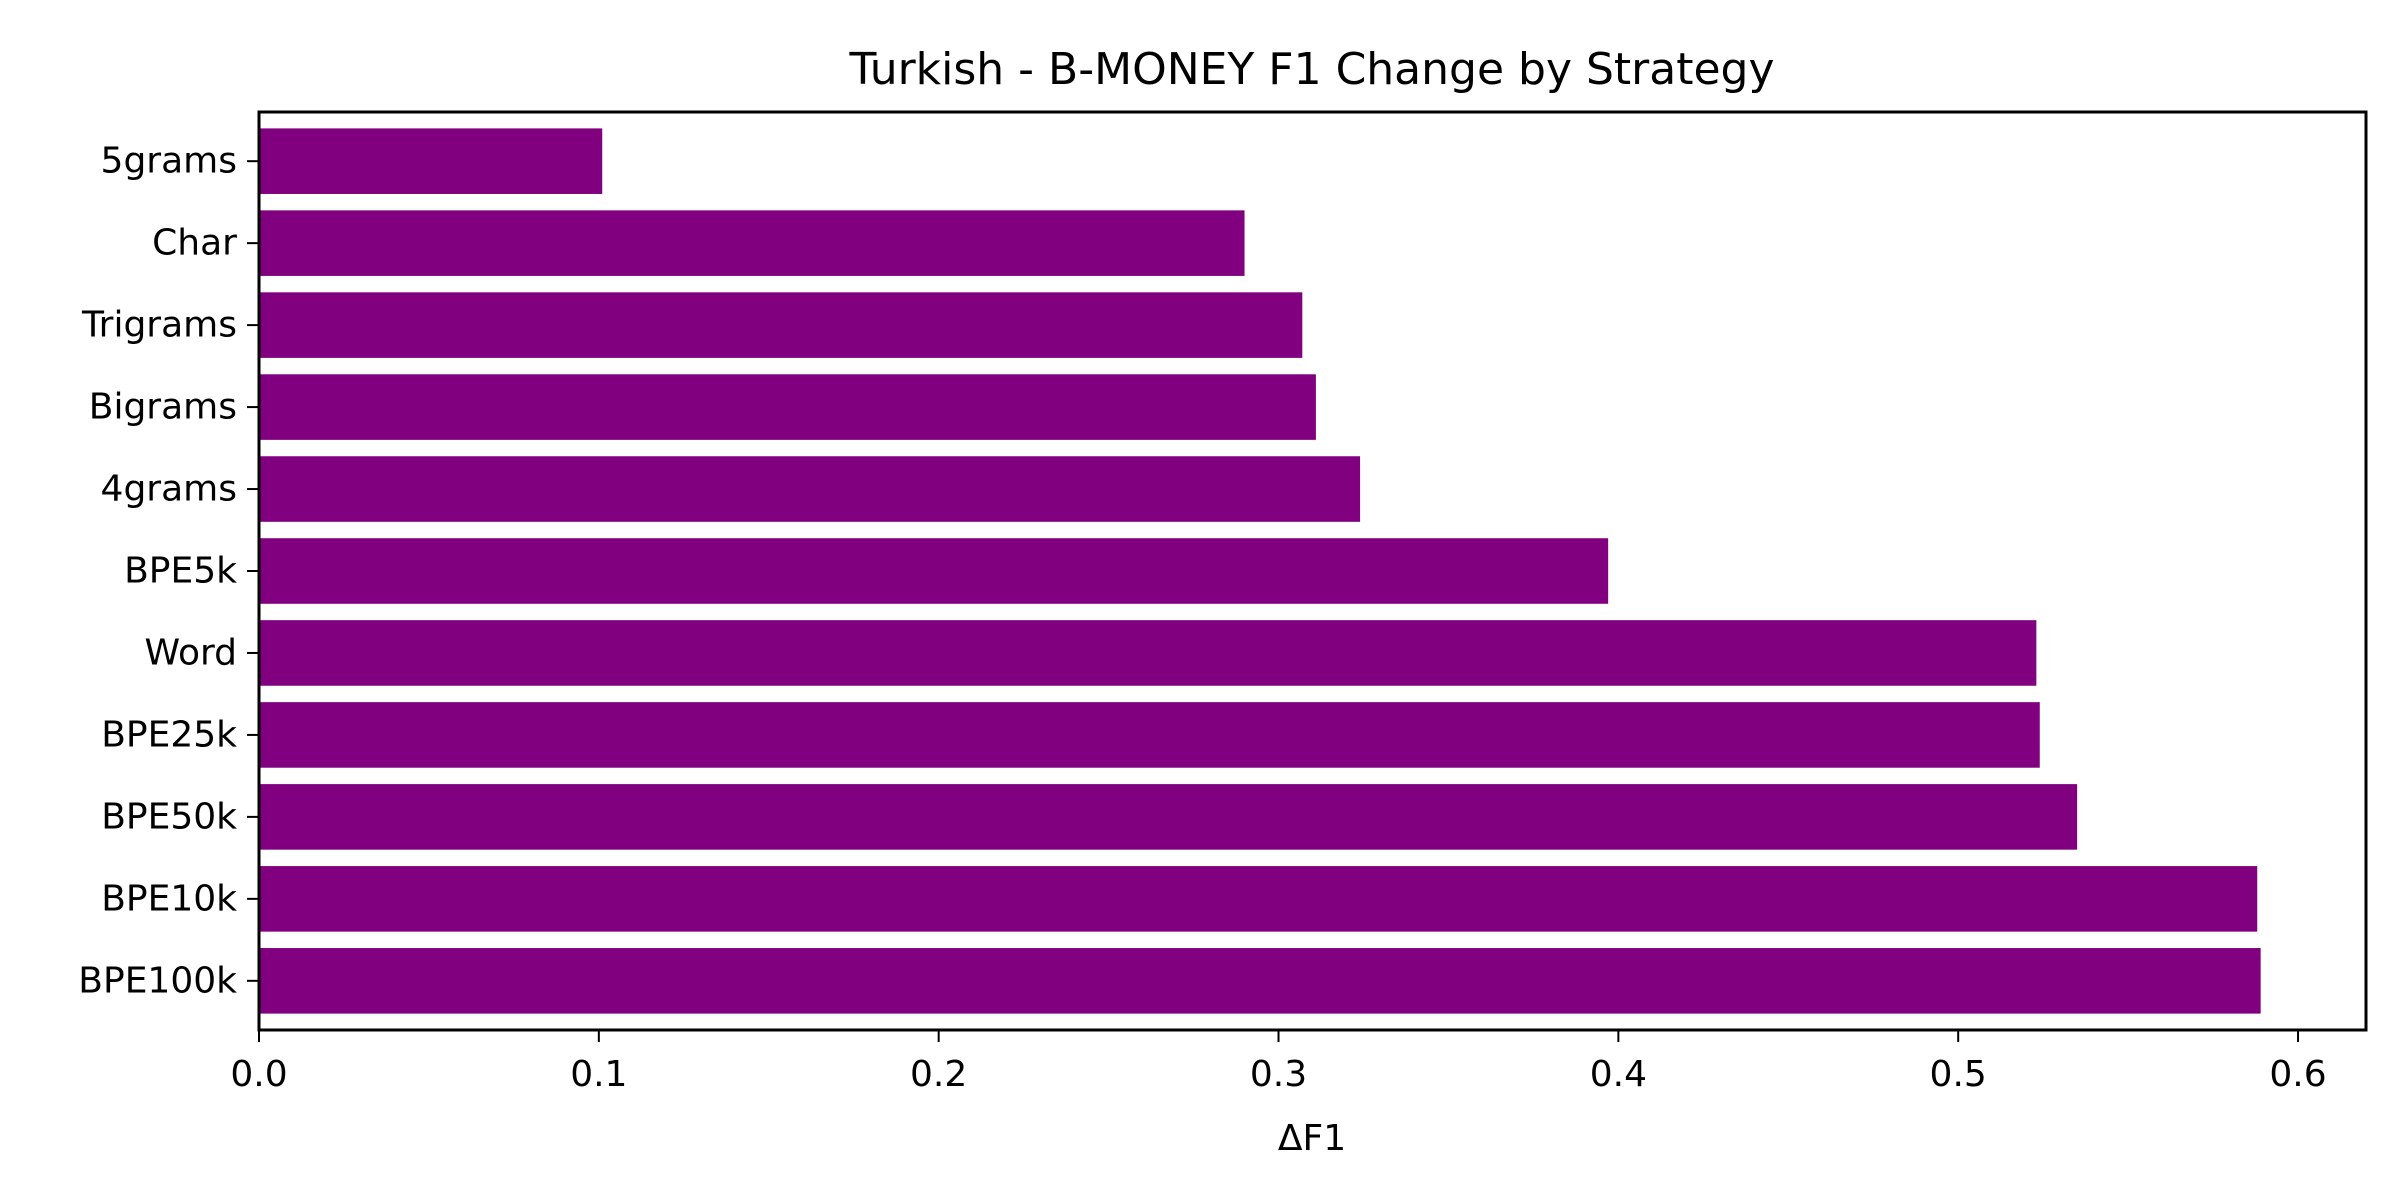 This screenshot has width=2400, height=1200. I want to click on x-tick-label: 0.4, so click(1618, 1074).